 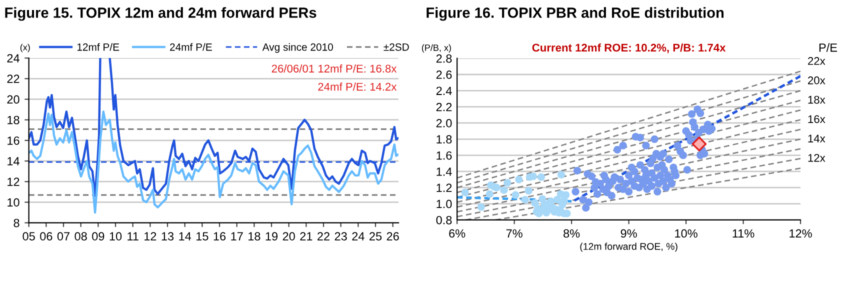 What do you see at coordinates (220, 236) in the screenshot?
I see `x-tick-label: 16` at bounding box center [220, 236].